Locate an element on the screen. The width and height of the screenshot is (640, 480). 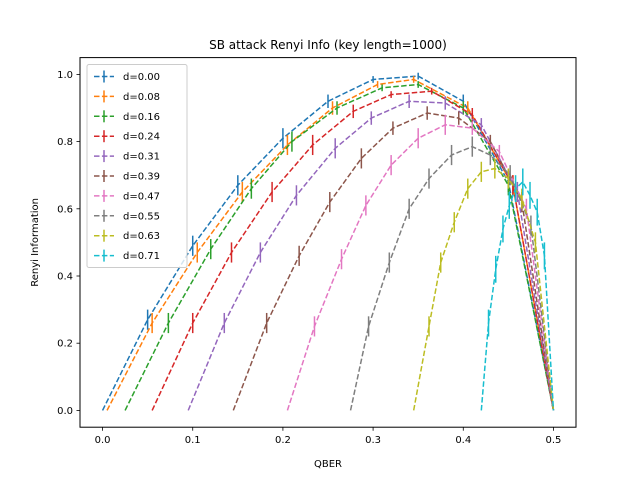
legend-label: d=0.24 is located at coordinates (141, 137).